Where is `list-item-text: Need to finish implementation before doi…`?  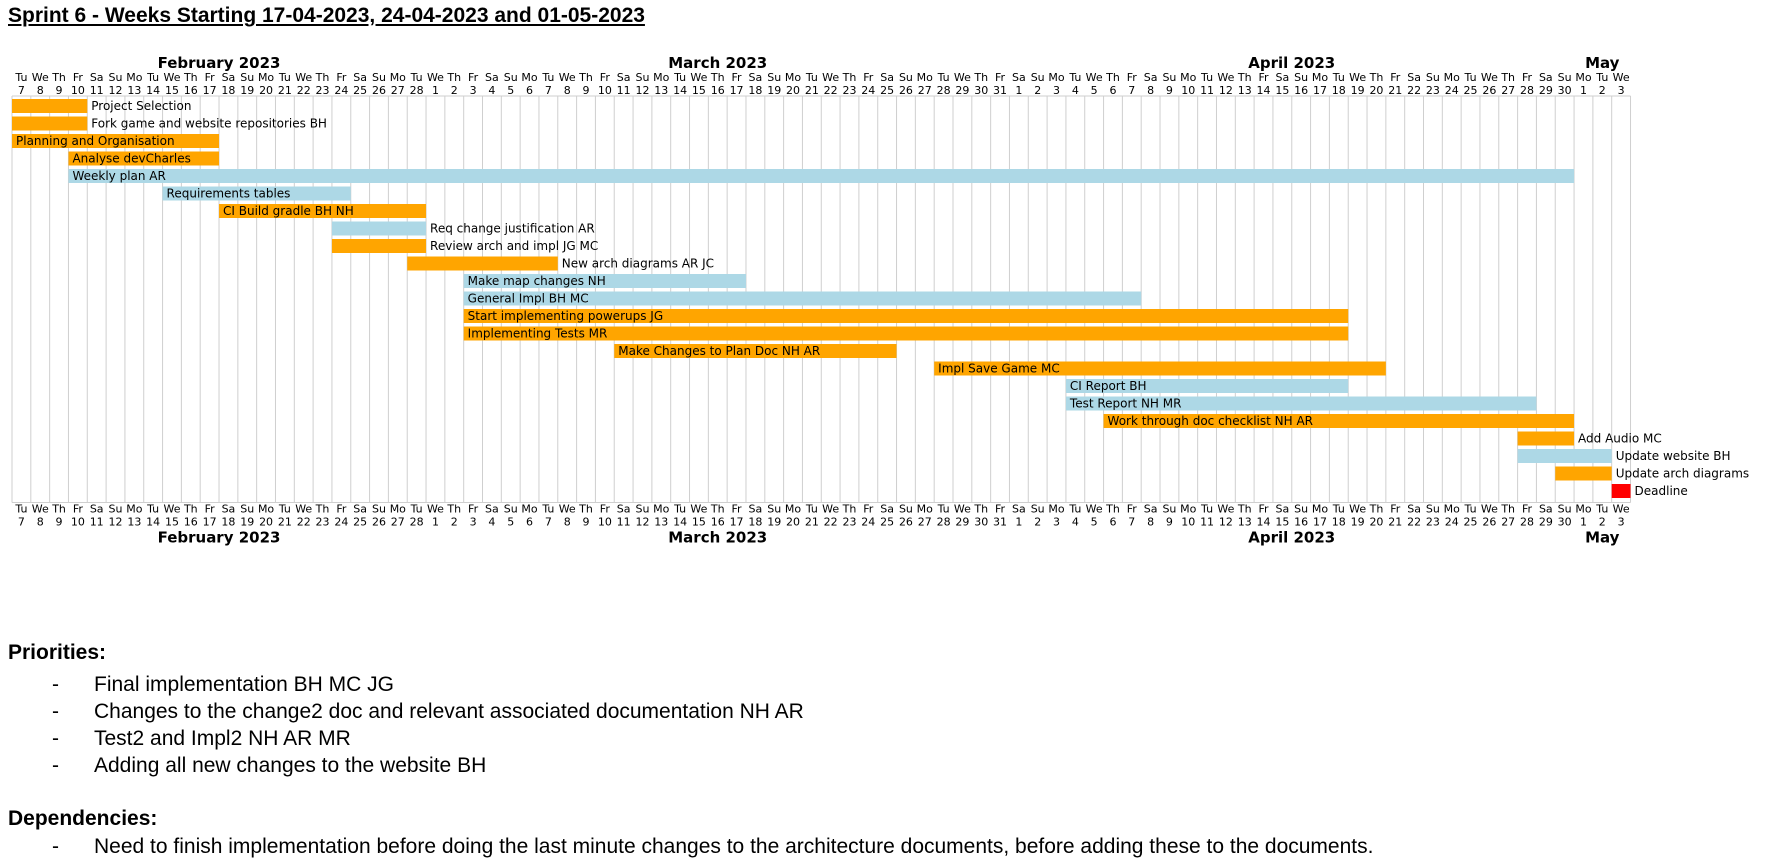
list-item-text: Need to finish implementation before doi… is located at coordinates (734, 846).